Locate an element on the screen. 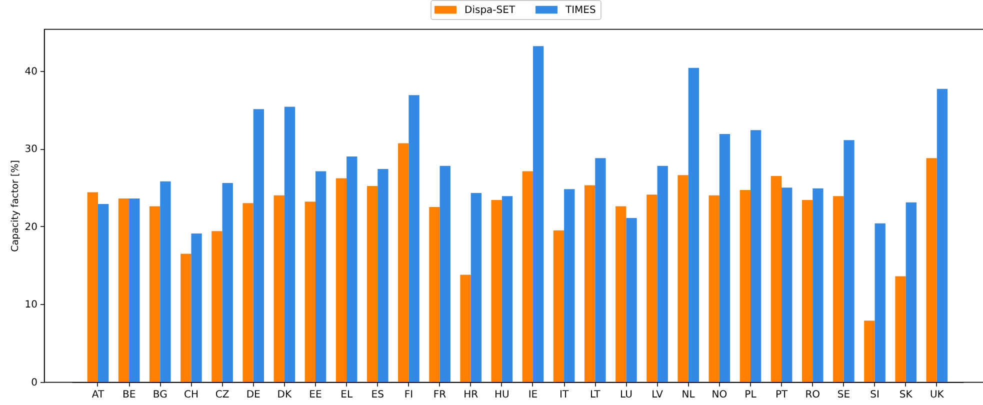  x-tick-label: HU is located at coordinates (502, 395).